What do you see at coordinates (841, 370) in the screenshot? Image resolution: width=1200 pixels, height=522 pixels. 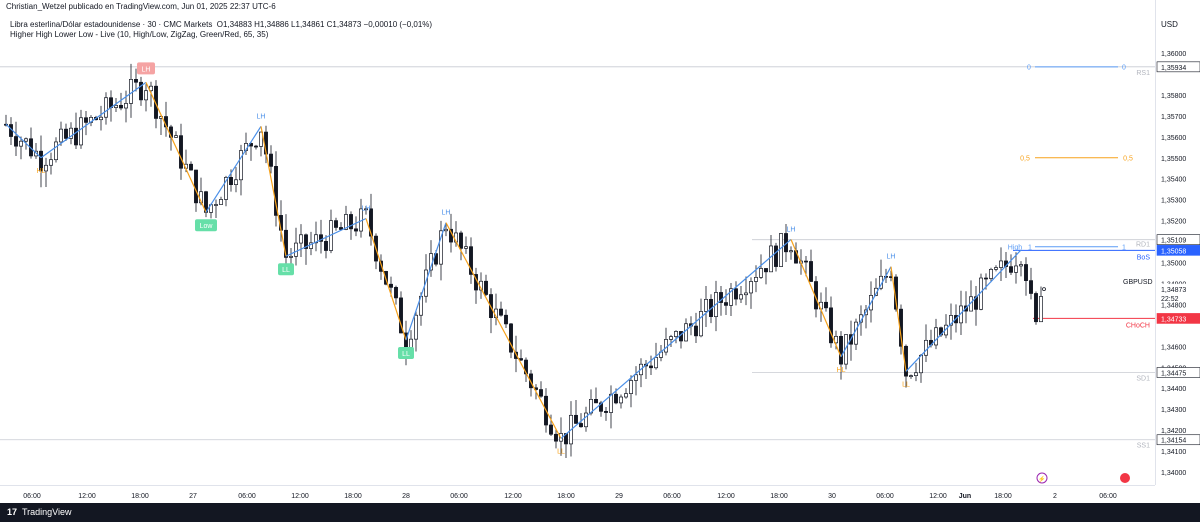 I see `pivot-bottom-label: HL` at bounding box center [841, 370].